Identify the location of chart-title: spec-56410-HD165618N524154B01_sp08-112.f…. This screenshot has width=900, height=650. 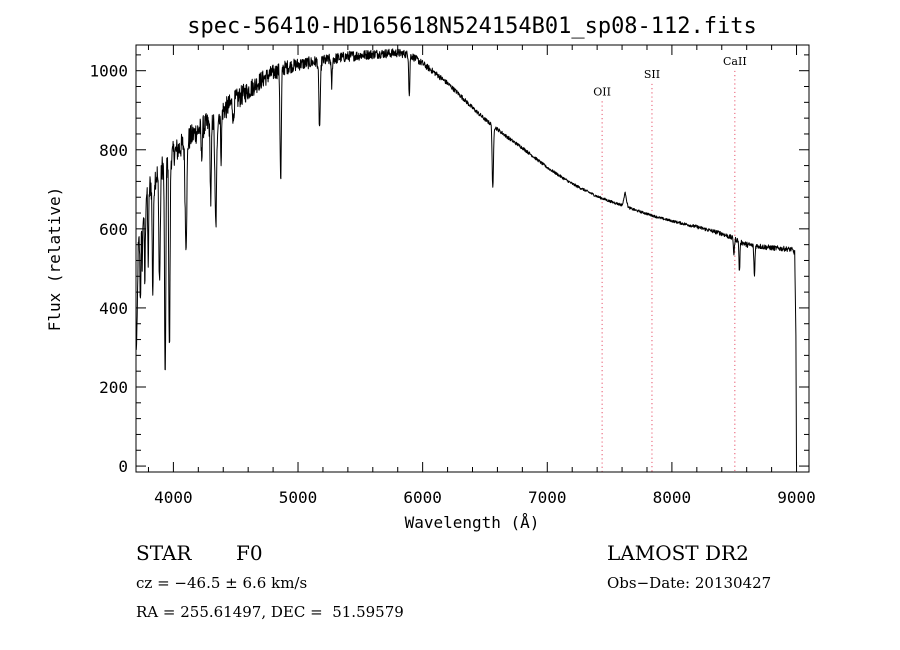
(472, 26).